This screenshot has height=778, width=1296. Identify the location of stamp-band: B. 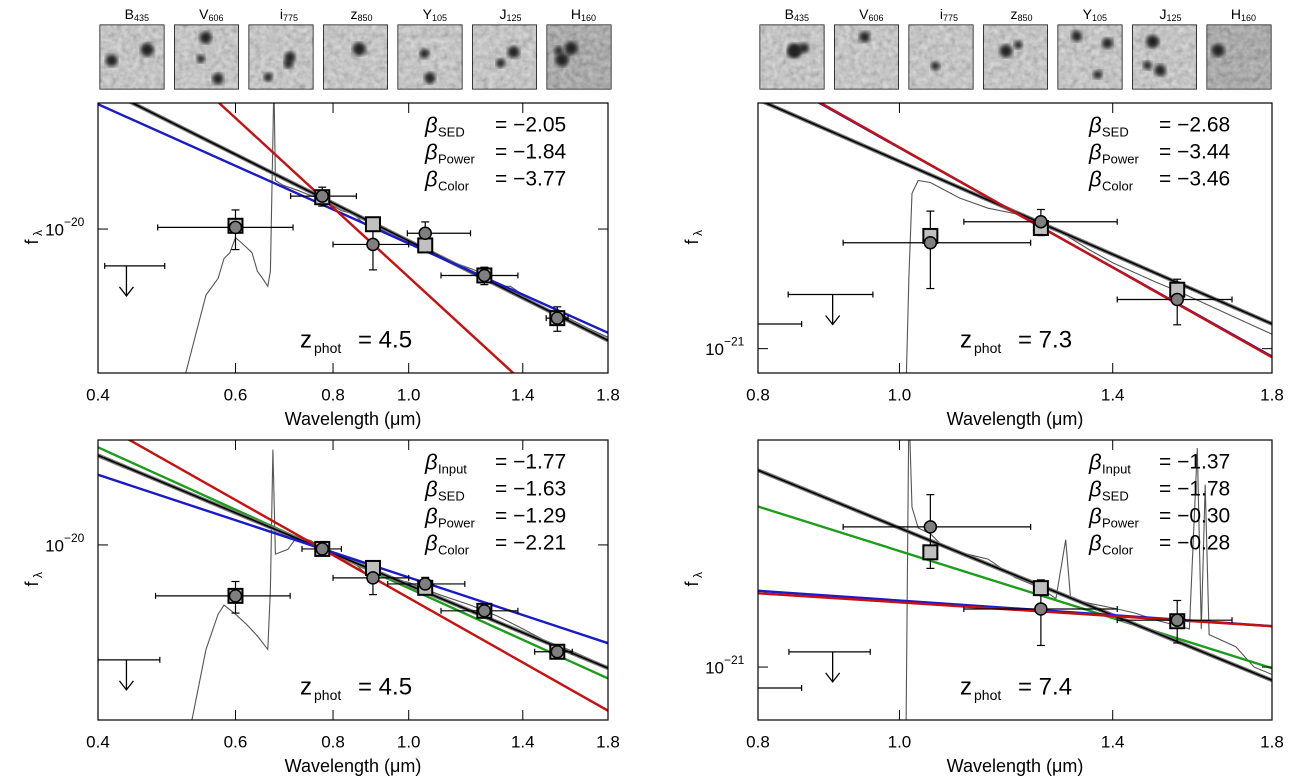
(129, 14).